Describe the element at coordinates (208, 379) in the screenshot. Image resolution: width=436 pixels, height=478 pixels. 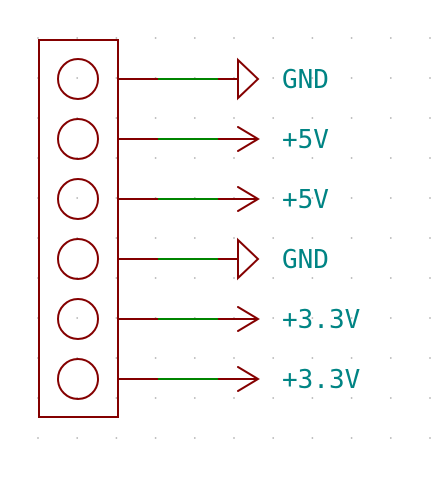
I see `pin-row-6: +3.3V` at that location.